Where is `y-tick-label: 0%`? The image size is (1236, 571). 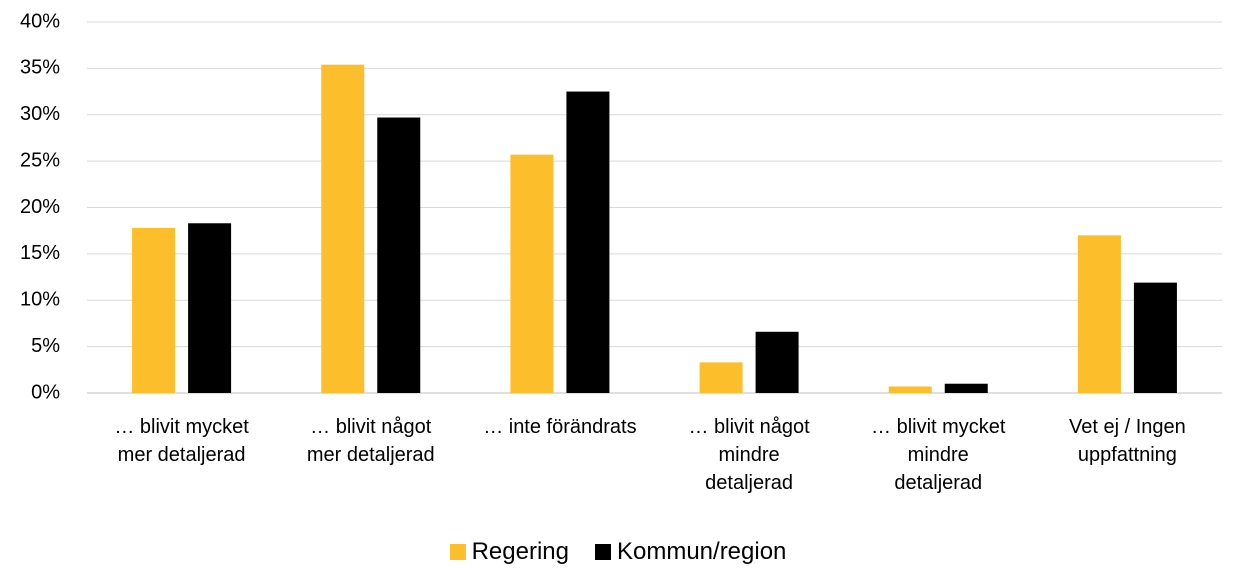 y-tick-label: 0% is located at coordinates (45, 392).